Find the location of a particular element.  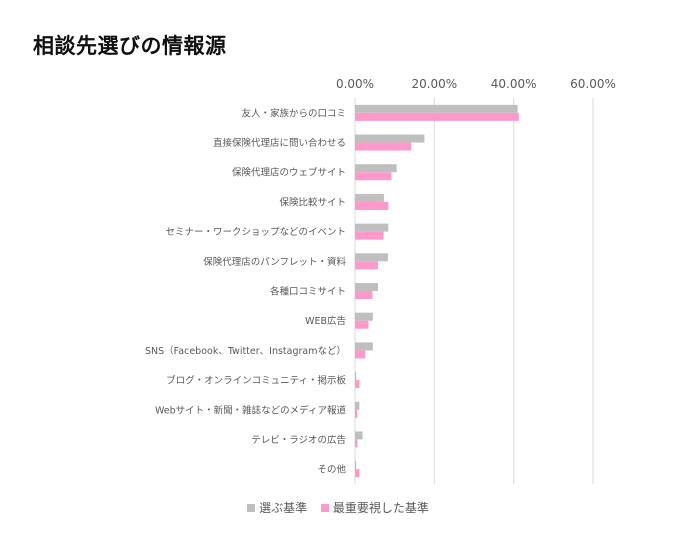

category-label: テレビ・ラジオの広告 is located at coordinates (298, 440).